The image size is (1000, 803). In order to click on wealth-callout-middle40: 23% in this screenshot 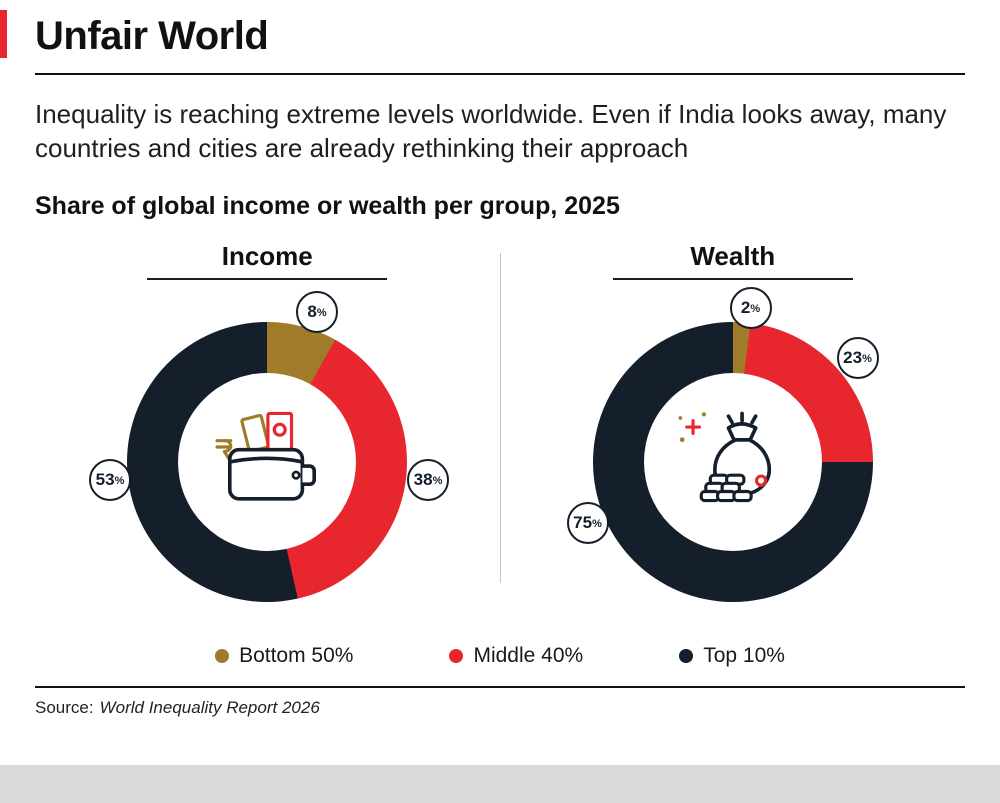, I will do `click(857, 357)`.